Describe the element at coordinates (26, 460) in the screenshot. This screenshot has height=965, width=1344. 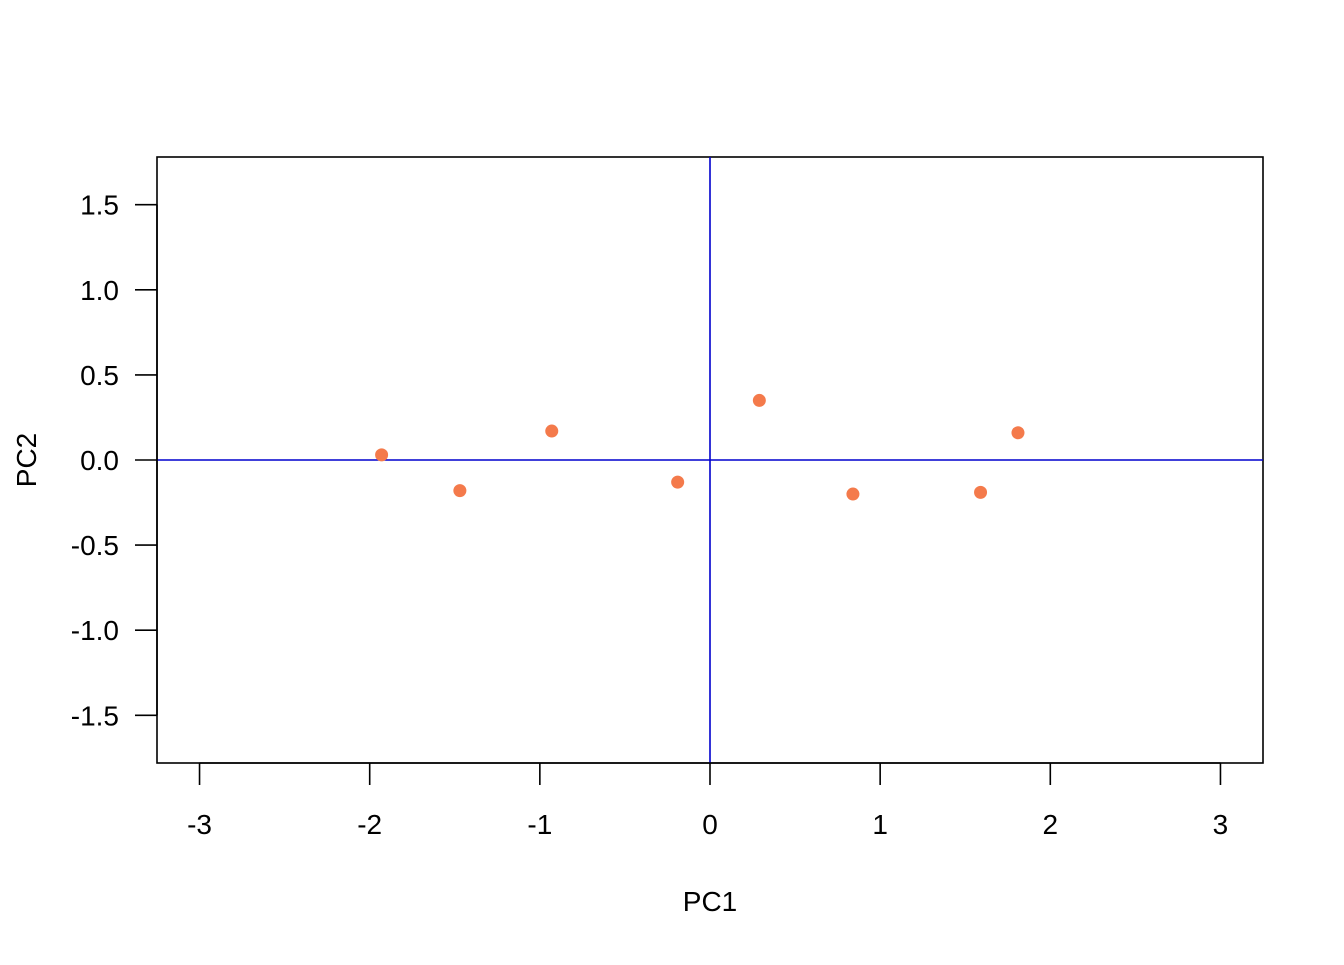
I see `y-axis-label: PC2` at that location.